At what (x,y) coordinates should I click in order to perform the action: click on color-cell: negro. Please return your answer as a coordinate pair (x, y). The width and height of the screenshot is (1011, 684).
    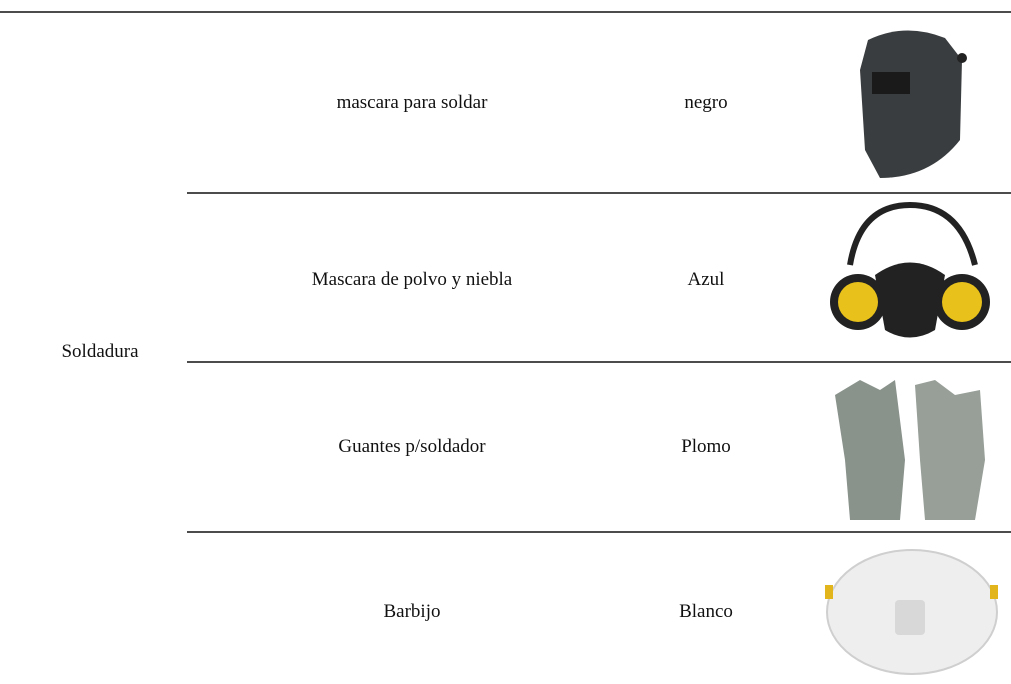
    Looking at the image, I should click on (706, 102).